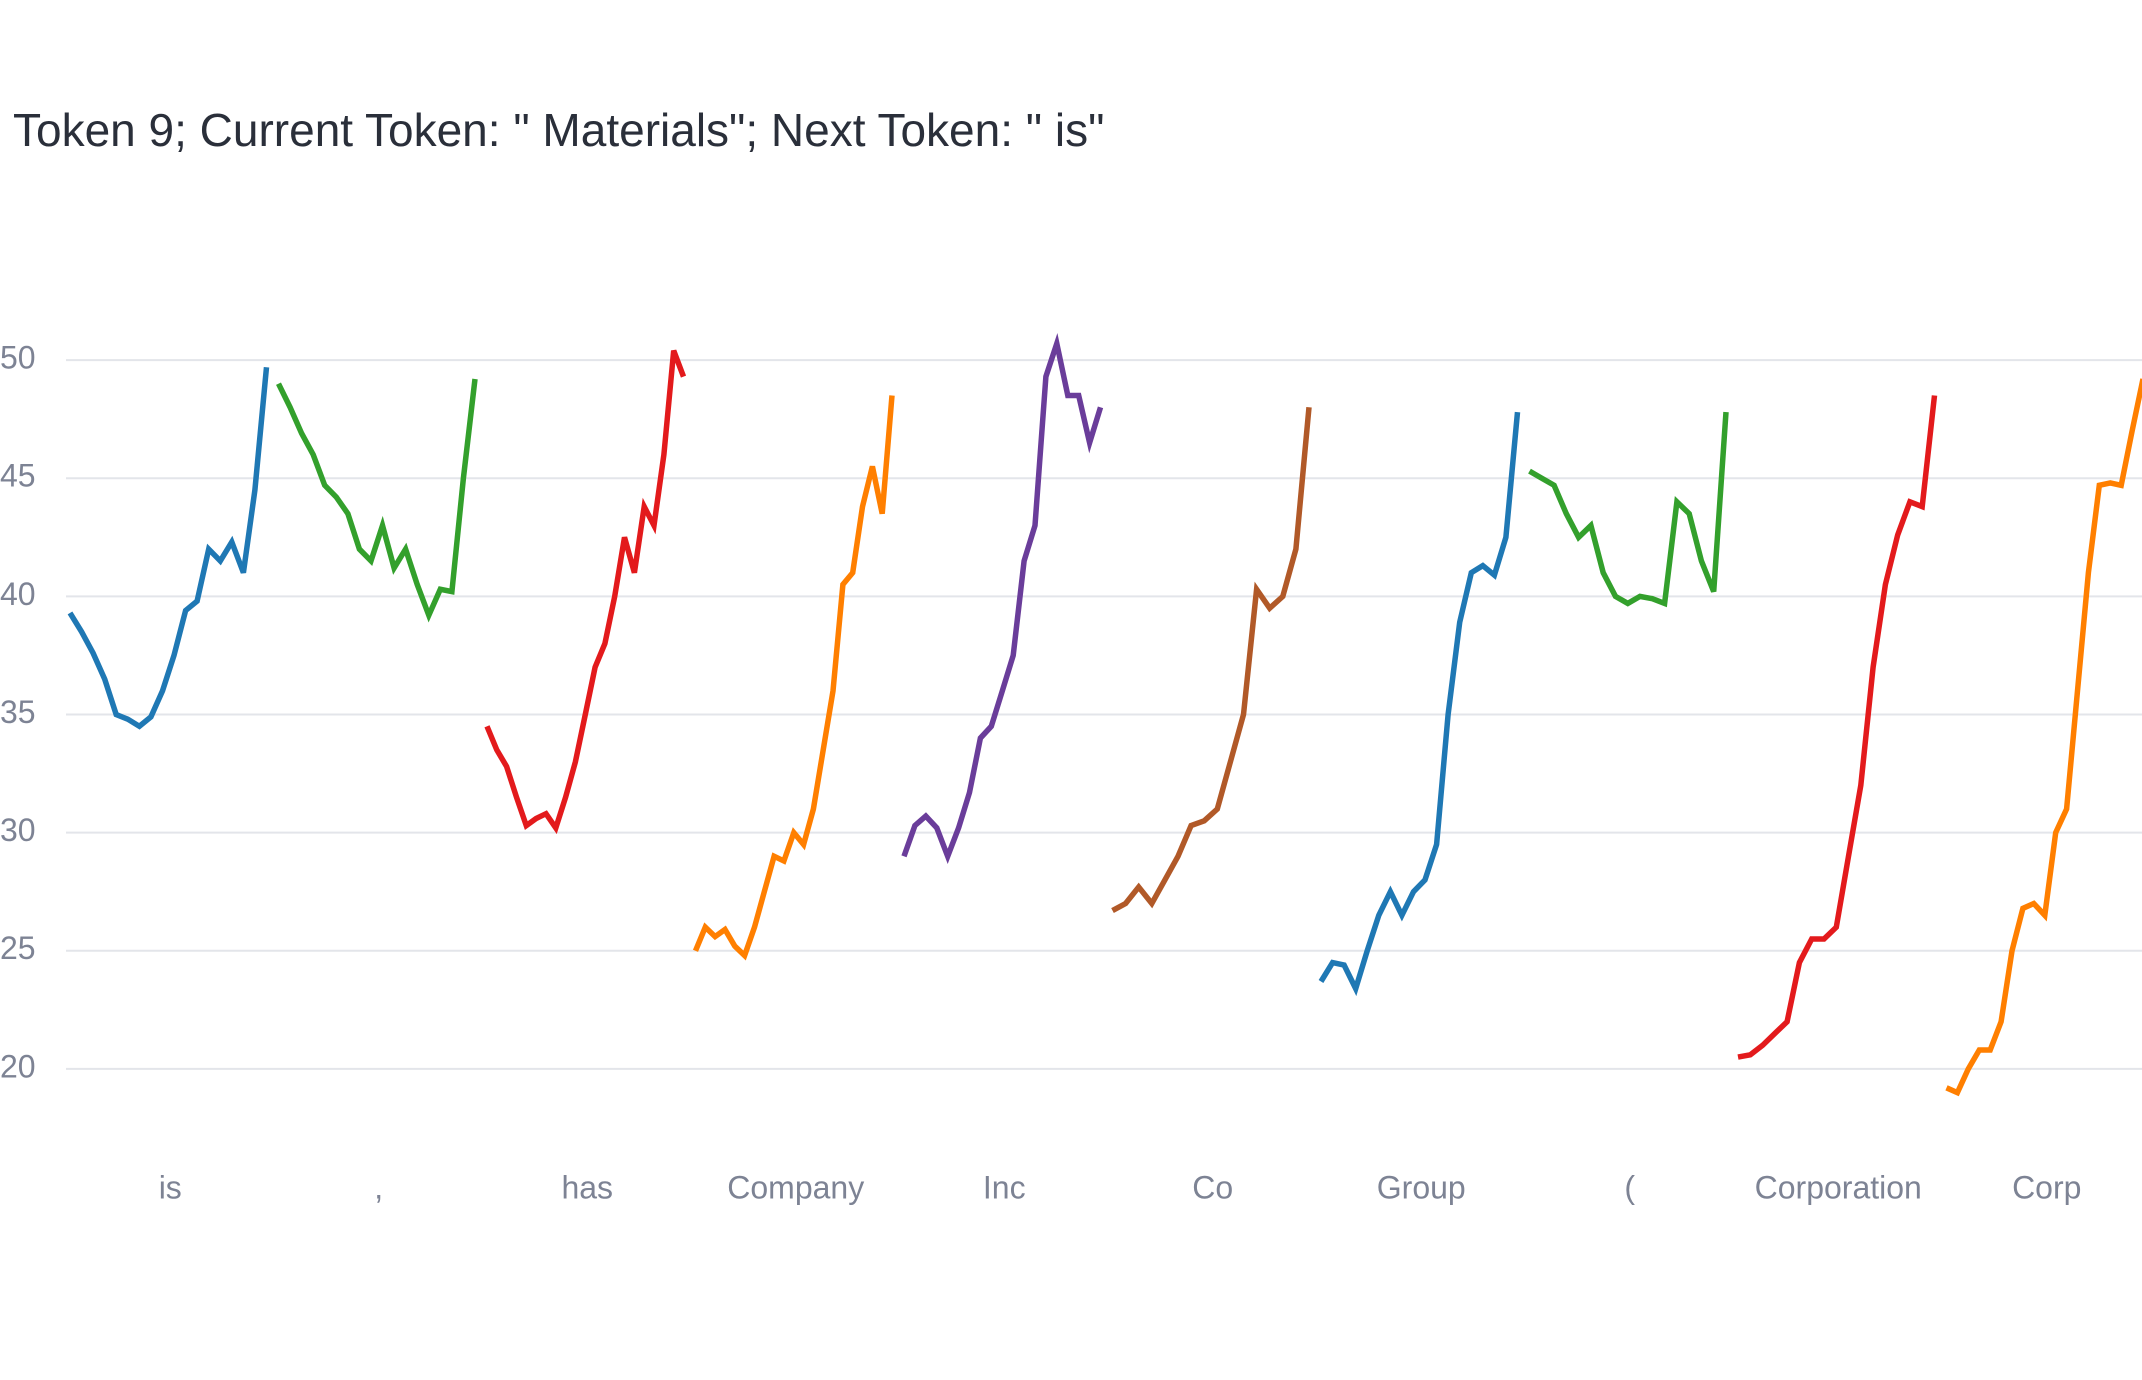  Describe the element at coordinates (18, 712) in the screenshot. I see `y-tick-label: 35` at that location.